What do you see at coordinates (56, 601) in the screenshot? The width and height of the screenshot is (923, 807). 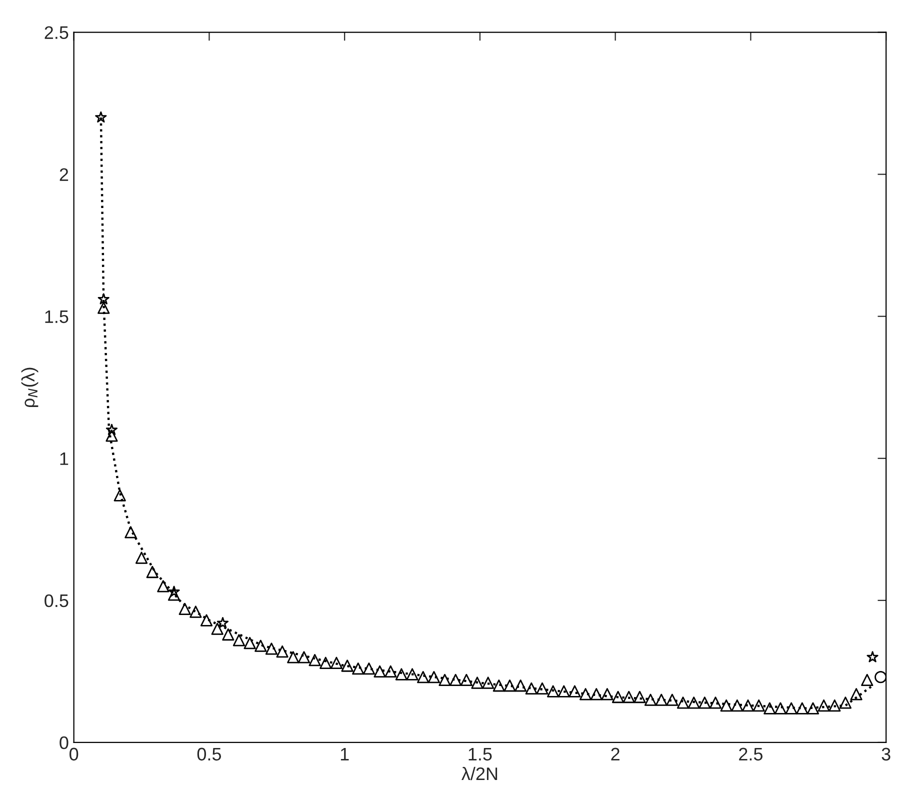 I see `y-tick-label: 0.5` at bounding box center [56, 601].